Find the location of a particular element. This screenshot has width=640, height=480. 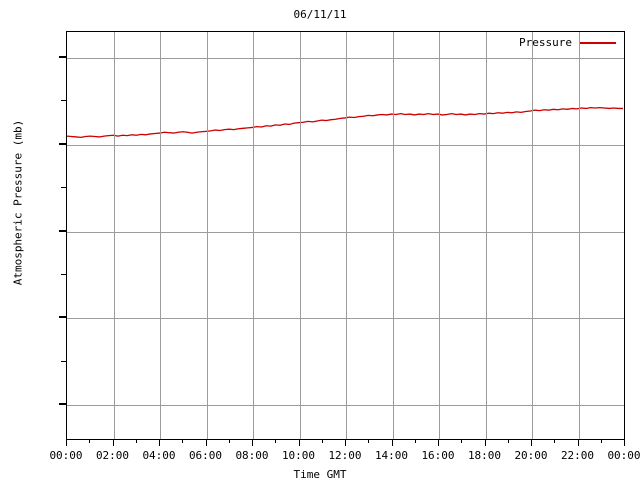

series-pressure-line is located at coordinates (345, 122).